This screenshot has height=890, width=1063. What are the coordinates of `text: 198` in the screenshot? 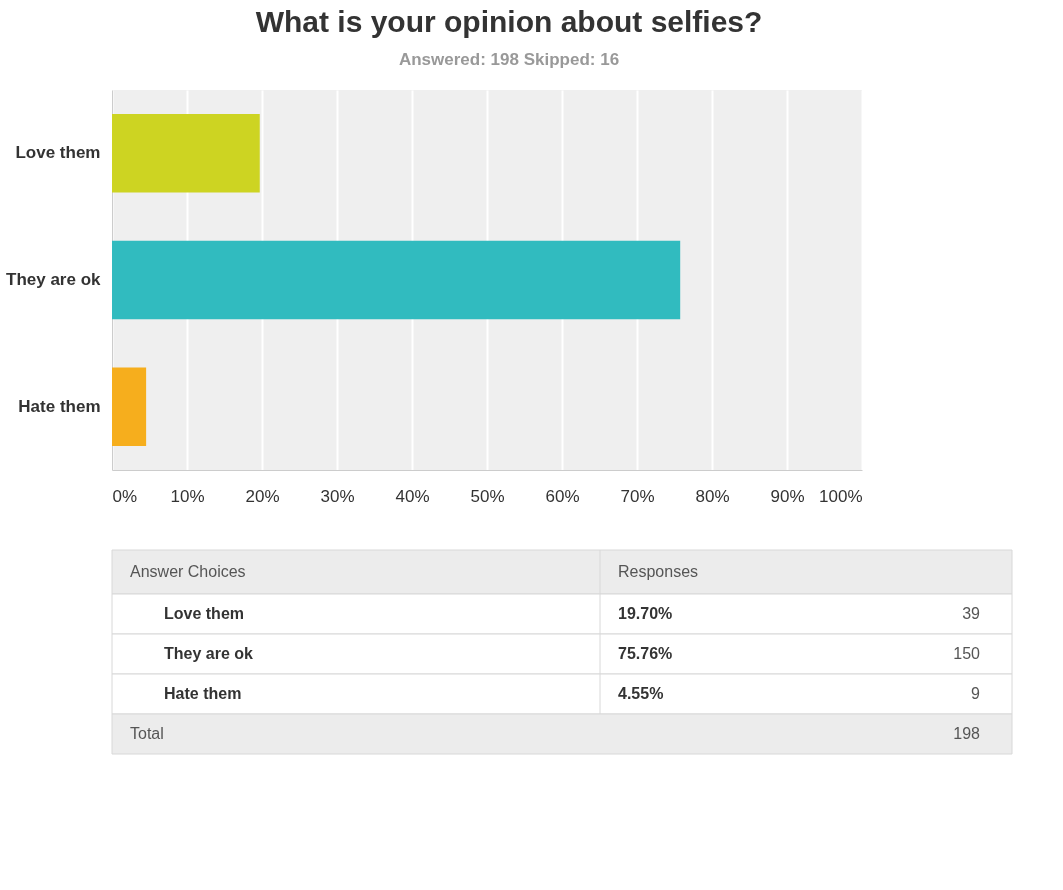 It's located at (967, 733).